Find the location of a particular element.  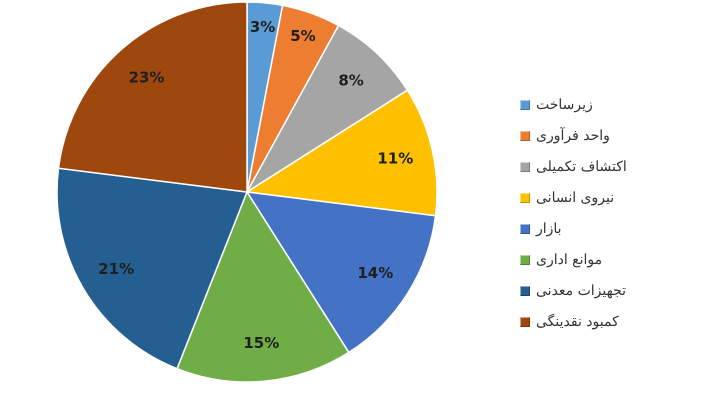

data-label-3: 8% is located at coordinates (350, 81).